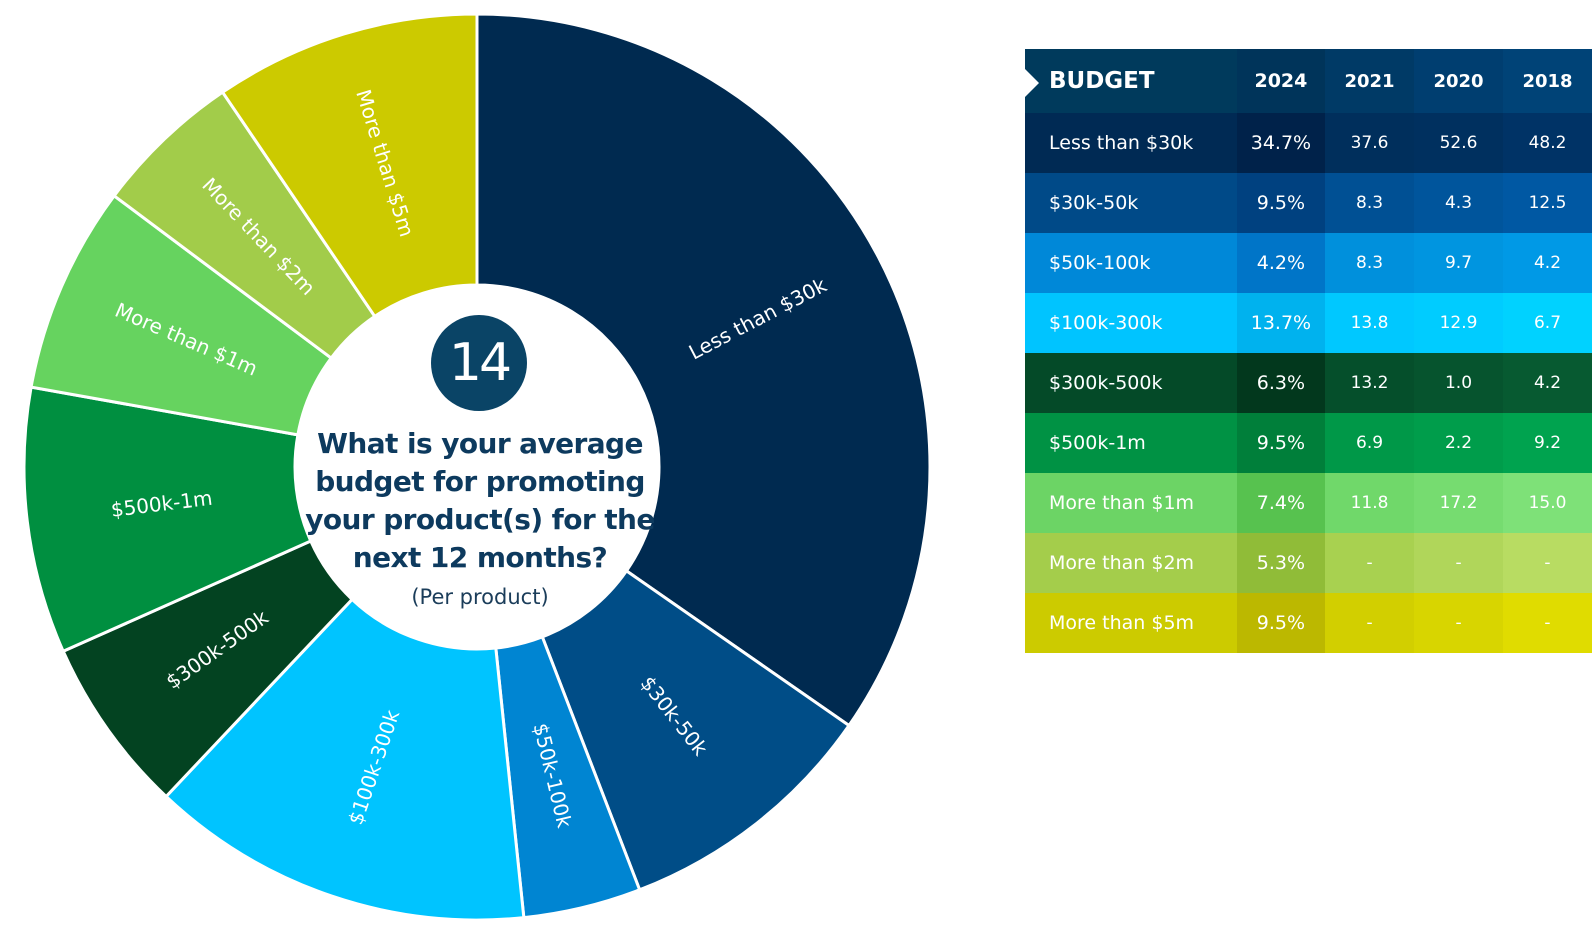 The image size is (1592, 952). Describe the element at coordinates (1458, 443) in the screenshot. I see `table-cell: 2.2` at that location.